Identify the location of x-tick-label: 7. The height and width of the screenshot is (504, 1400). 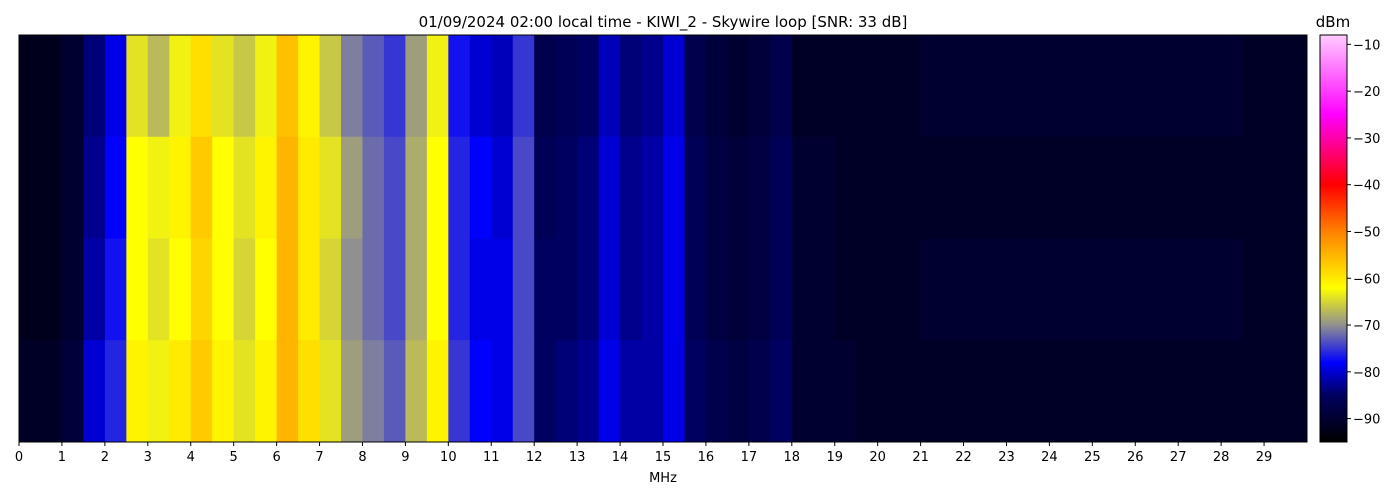
(319, 457).